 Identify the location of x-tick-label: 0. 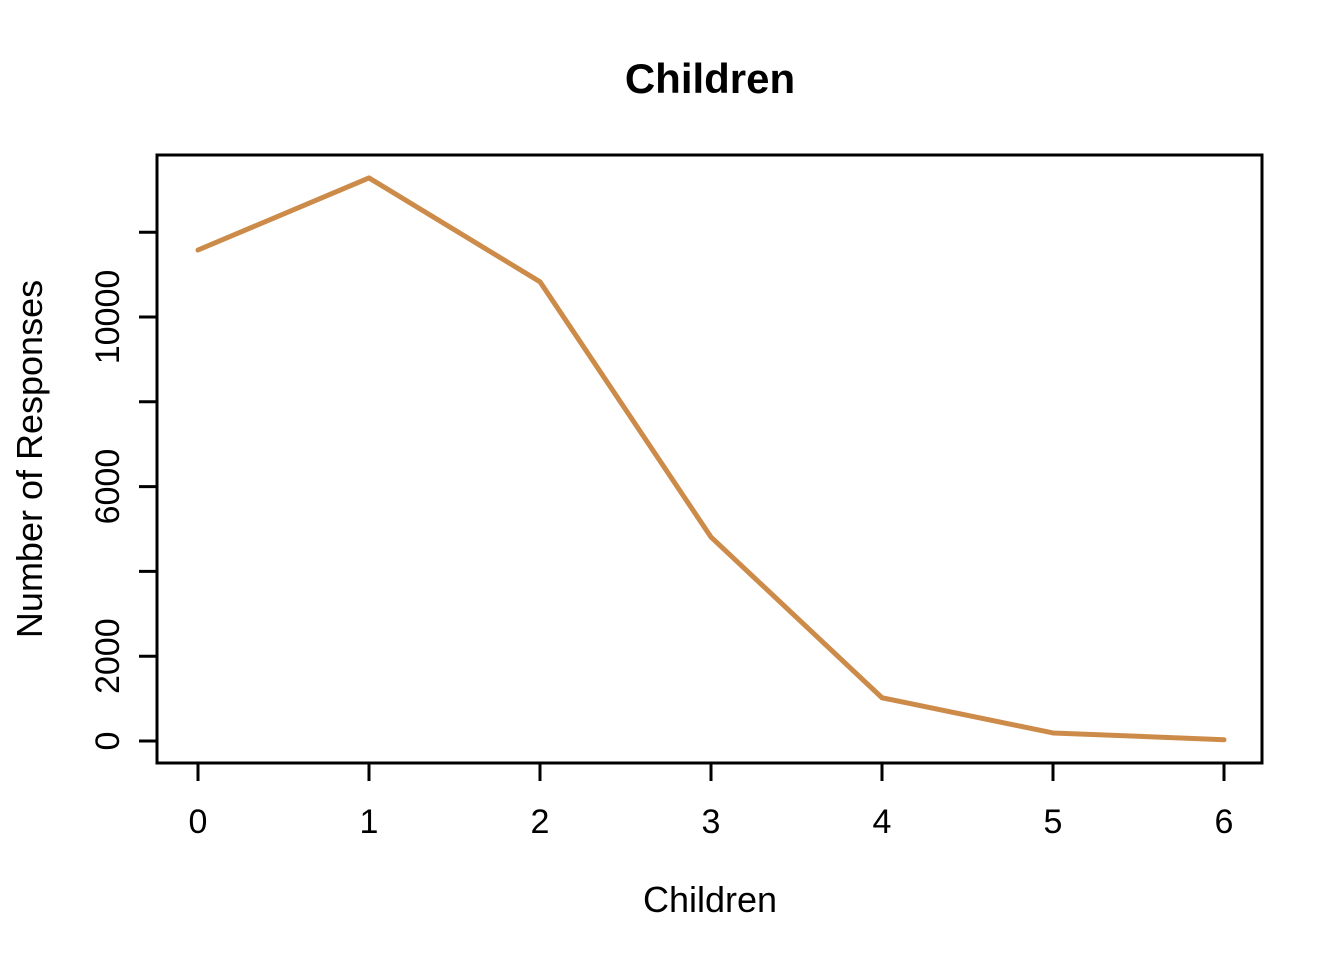
(198, 822).